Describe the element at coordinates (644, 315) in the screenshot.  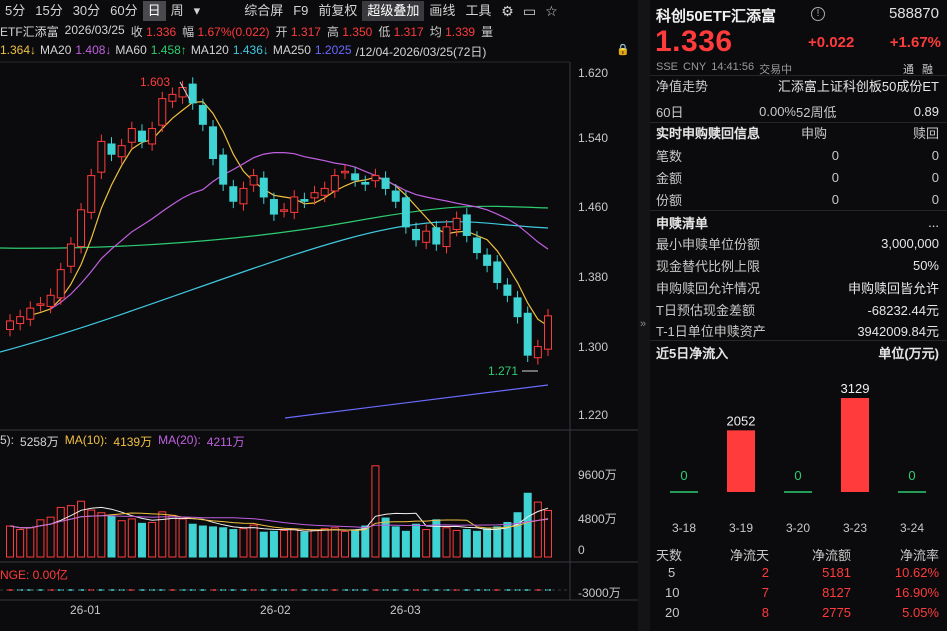
I see `collapse-handle: »` at that location.